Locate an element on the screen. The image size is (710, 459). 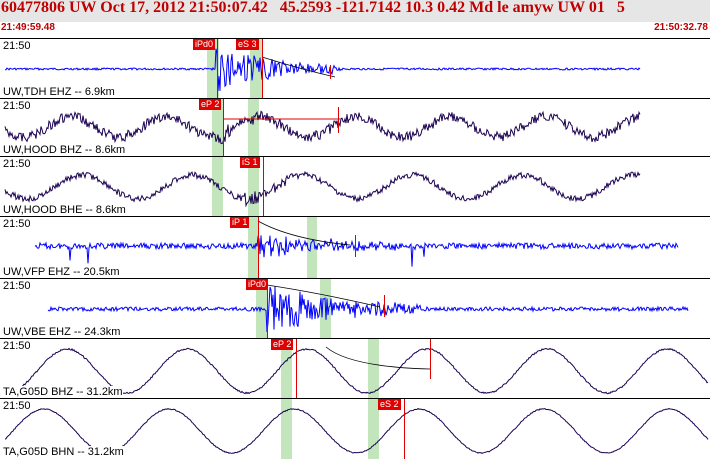
trace-panel-hood-bhe: iS 1 21:50 UW,HOOD BHE -- 8.6km is located at coordinates (355, 186).